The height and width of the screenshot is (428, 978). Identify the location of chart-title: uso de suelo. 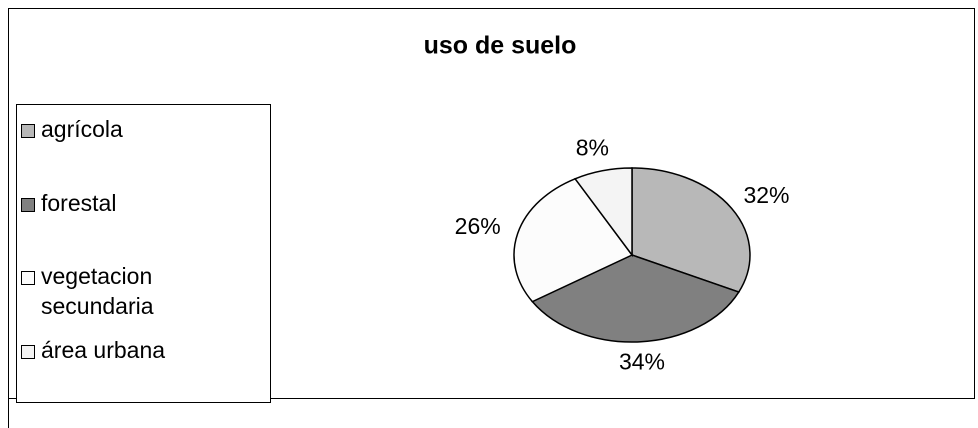
(500, 46).